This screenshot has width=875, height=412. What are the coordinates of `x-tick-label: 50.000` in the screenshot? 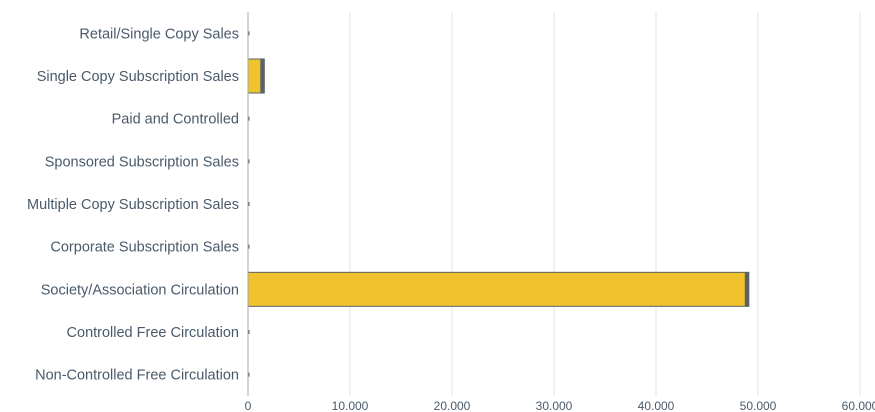 It's located at (758, 405).